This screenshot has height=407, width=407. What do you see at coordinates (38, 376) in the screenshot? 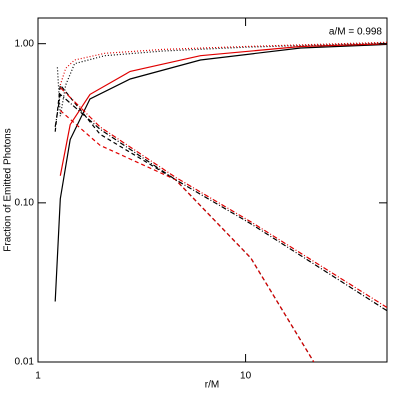
I see `x-tick-label: 1` at bounding box center [38, 376].